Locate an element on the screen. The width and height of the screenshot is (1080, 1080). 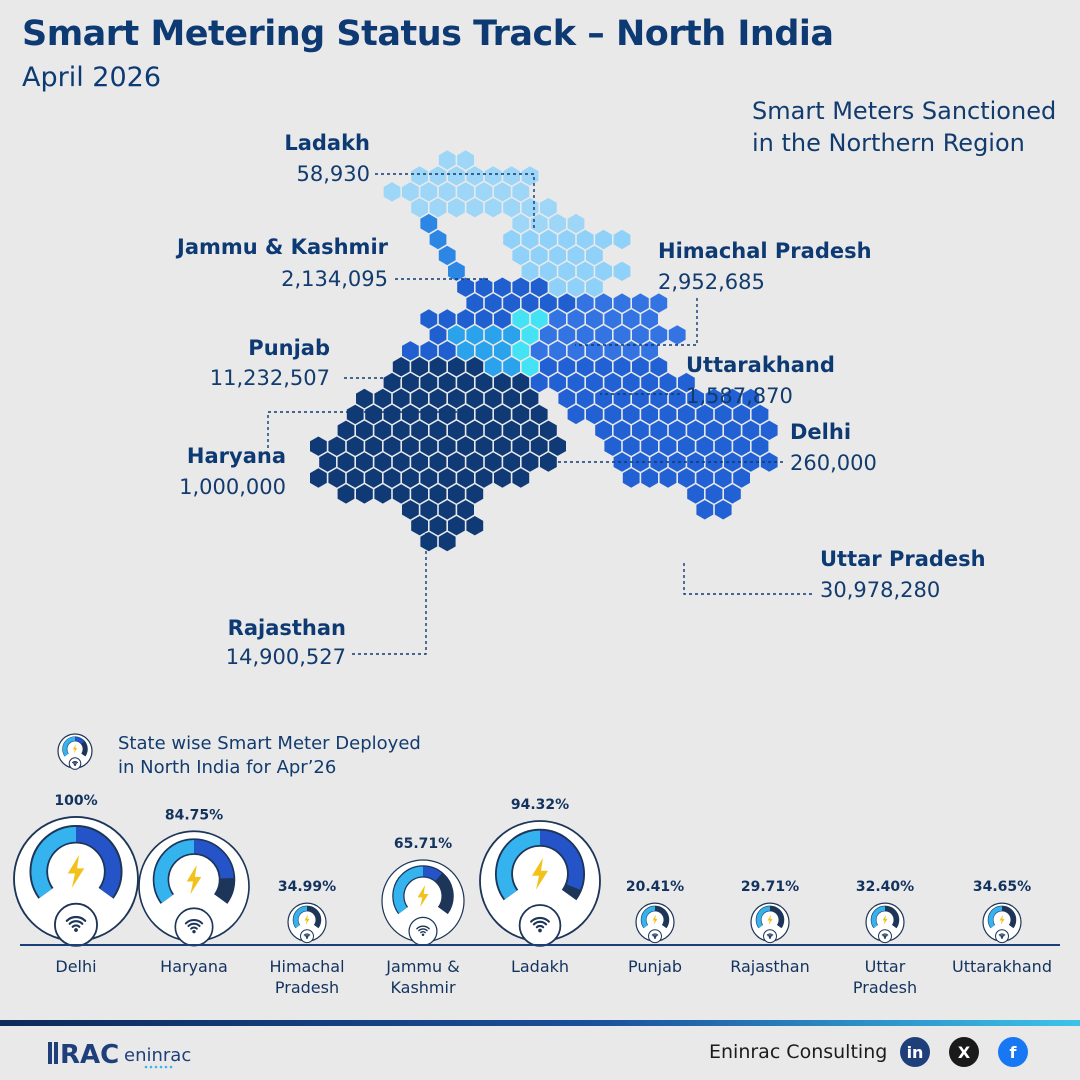
logo-brand-name: eninrac is located at coordinates (157, 1055).